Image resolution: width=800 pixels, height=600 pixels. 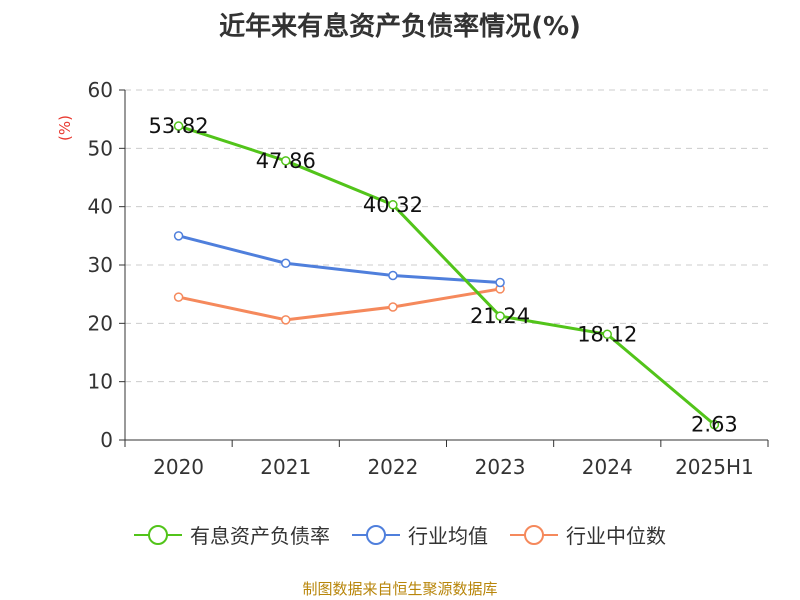 I want to click on chart-title: 近年来有息资产负债率情况(%), so click(x=400, y=27).